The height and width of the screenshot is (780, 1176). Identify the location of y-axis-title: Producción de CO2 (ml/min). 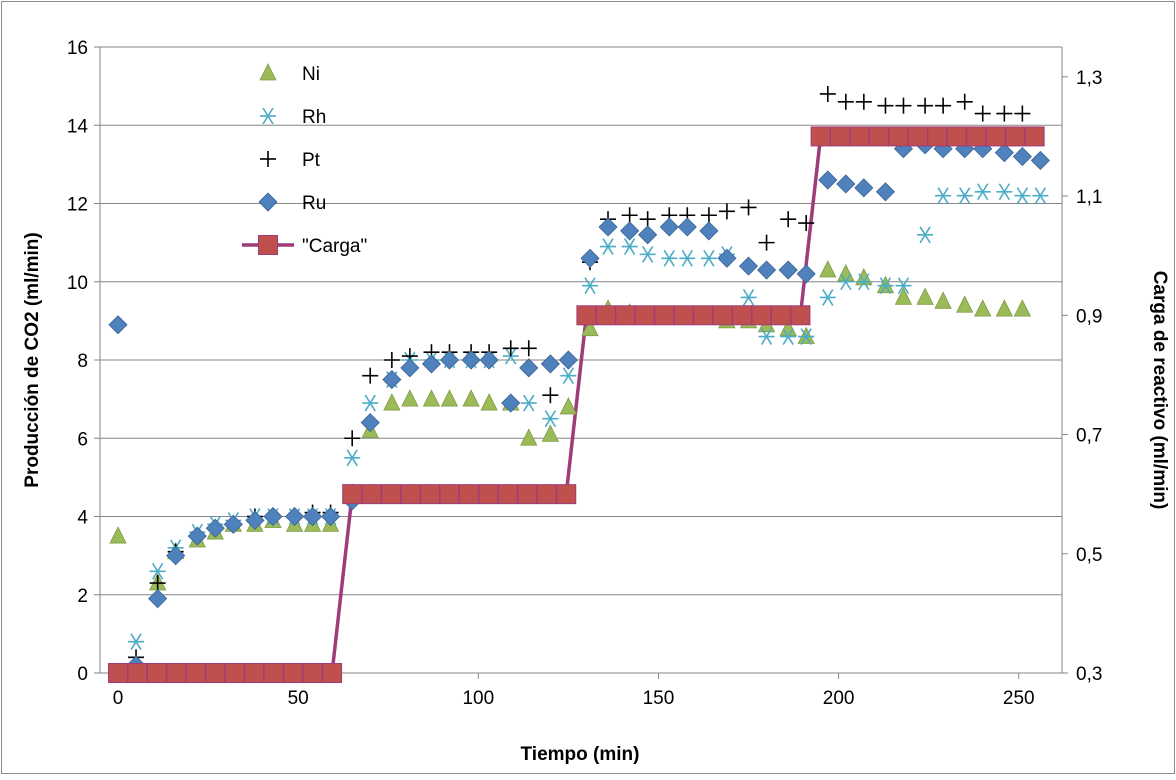
(32, 359).